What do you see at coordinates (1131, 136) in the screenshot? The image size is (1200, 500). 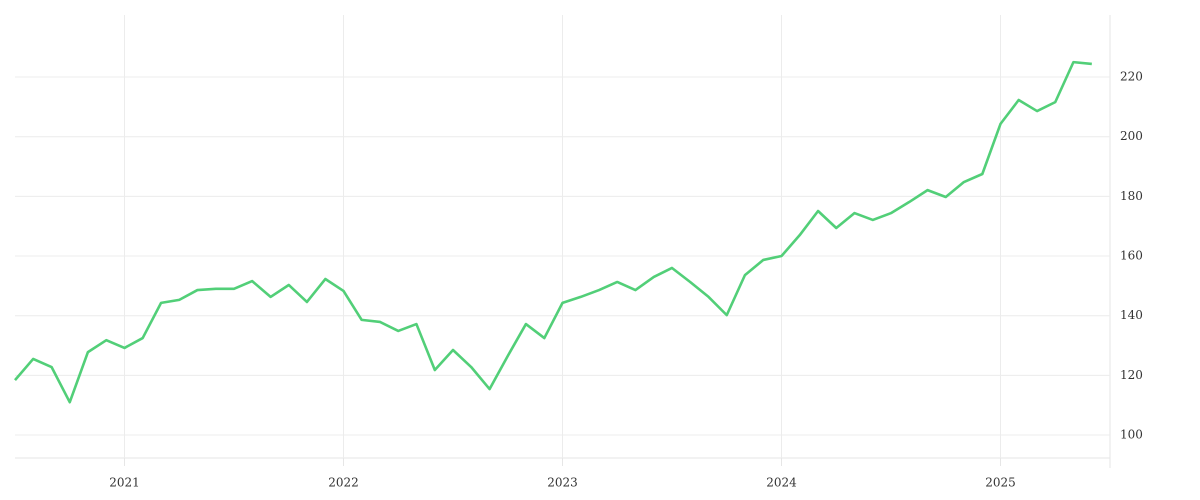 I see `y-tick-label: 200` at bounding box center [1131, 136].